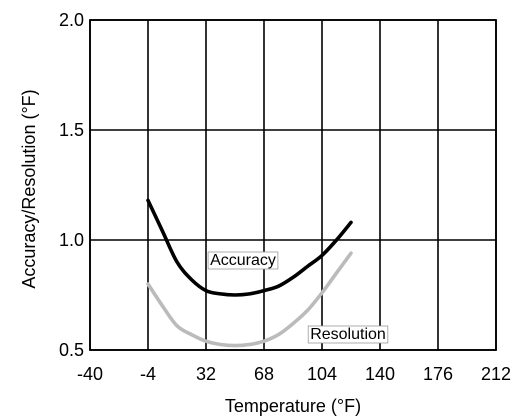 The width and height of the screenshot is (526, 419). I want to click on series-label-resolution: Resolution, so click(348, 334).